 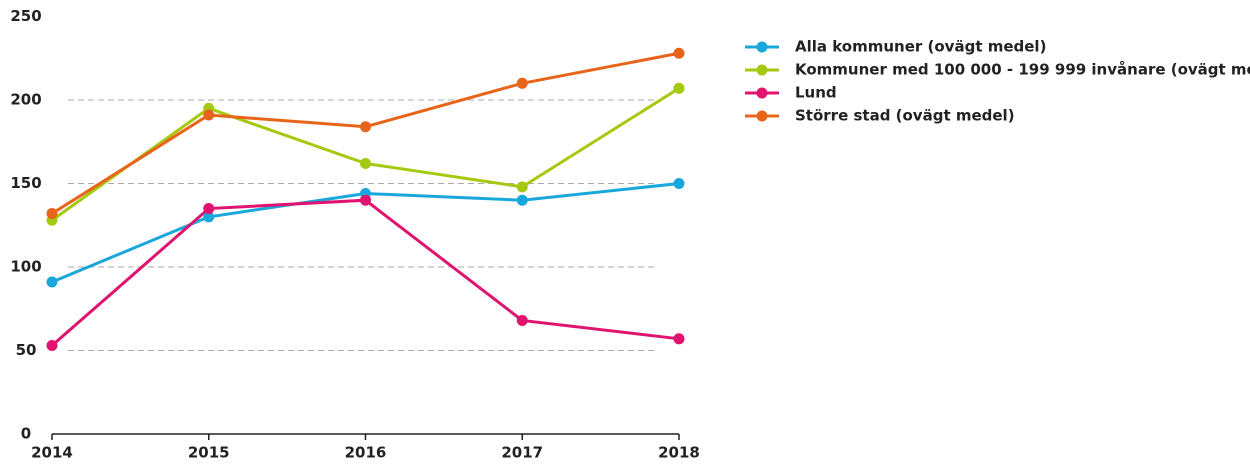 What do you see at coordinates (25, 183) in the screenshot?
I see `y-tick-label: 150` at bounding box center [25, 183].